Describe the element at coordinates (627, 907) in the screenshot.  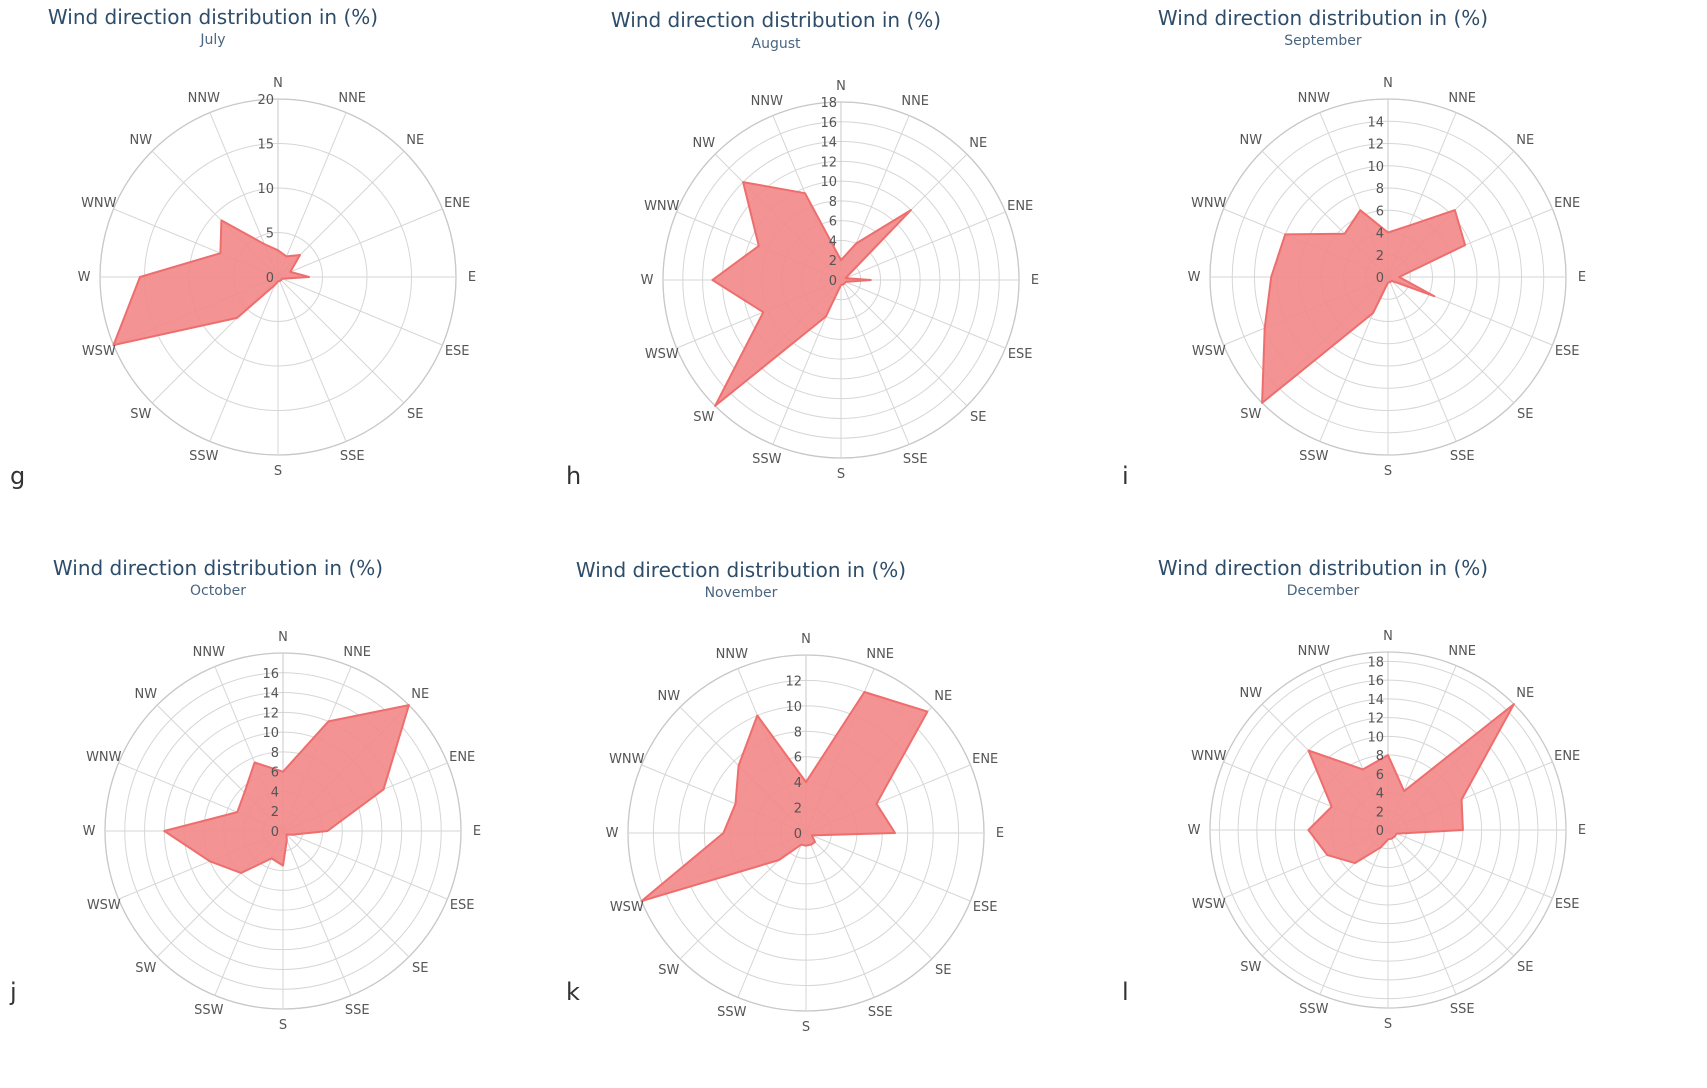
I see `direction-label: WSW` at that location.